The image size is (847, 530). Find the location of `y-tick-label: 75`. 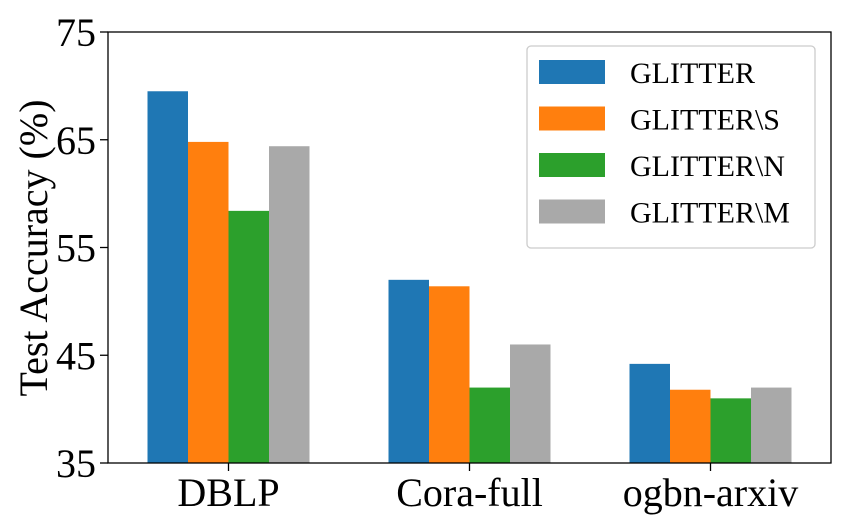

y-tick-label: 75 is located at coordinates (76, 32).